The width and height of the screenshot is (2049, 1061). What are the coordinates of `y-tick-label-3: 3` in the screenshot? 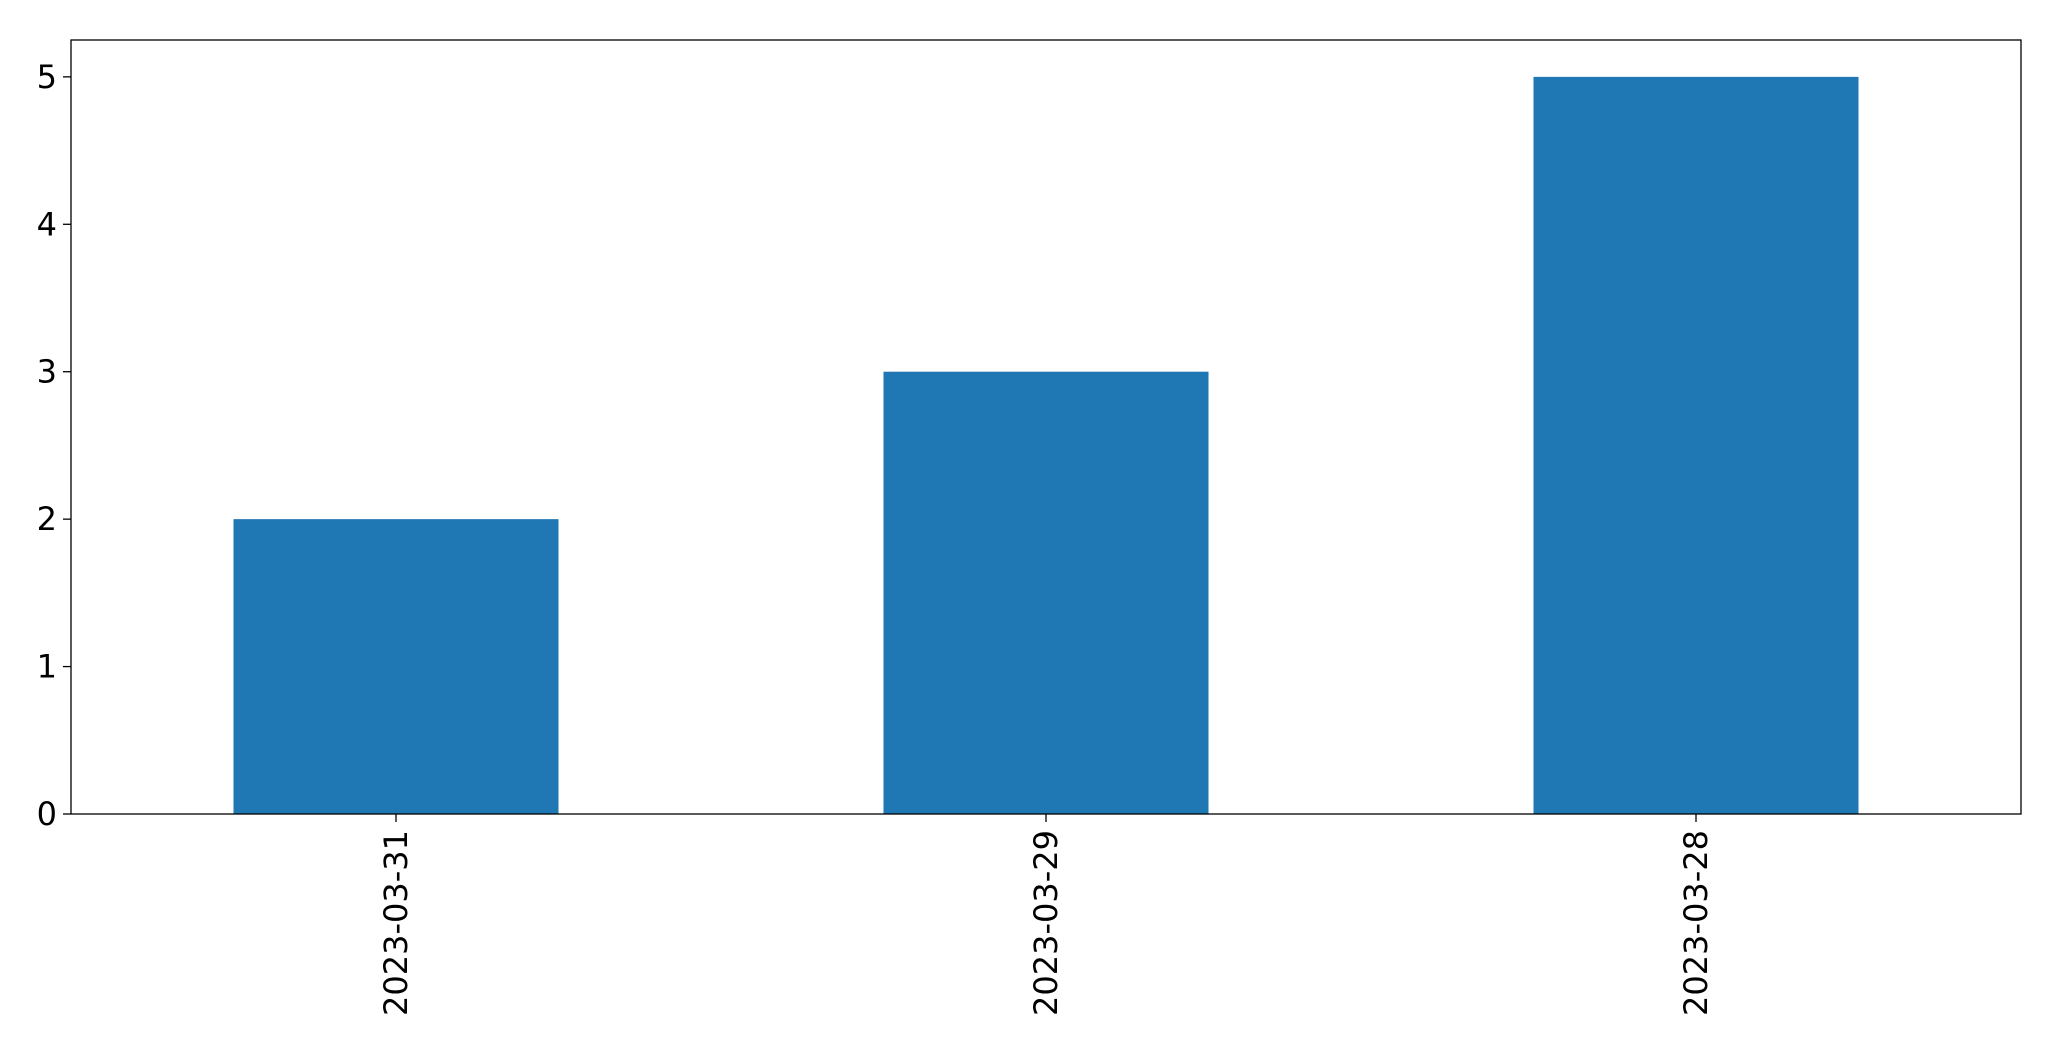 It's located at (47, 372).